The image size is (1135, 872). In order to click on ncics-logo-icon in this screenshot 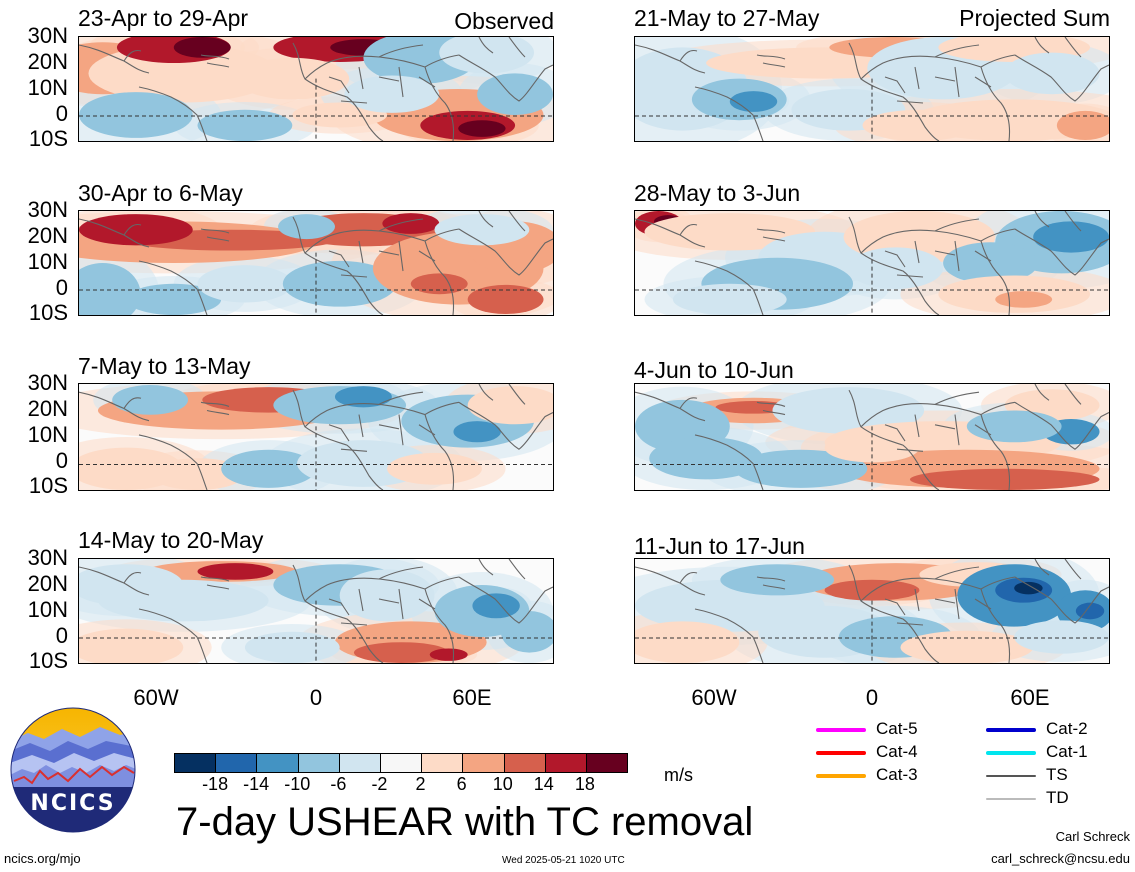, I will do `click(73, 770)`.